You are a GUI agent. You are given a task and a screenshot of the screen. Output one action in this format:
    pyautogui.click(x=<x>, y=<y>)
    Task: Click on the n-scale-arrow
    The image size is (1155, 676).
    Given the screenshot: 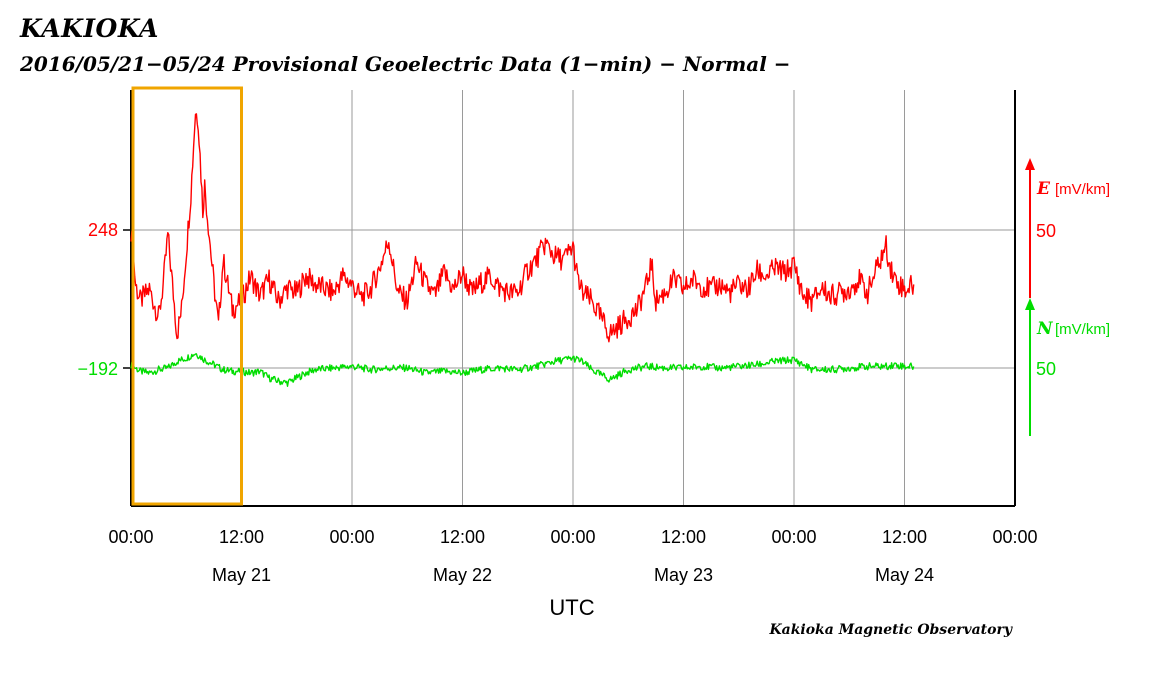 What is the action you would take?
    pyautogui.click(x=1030, y=367)
    